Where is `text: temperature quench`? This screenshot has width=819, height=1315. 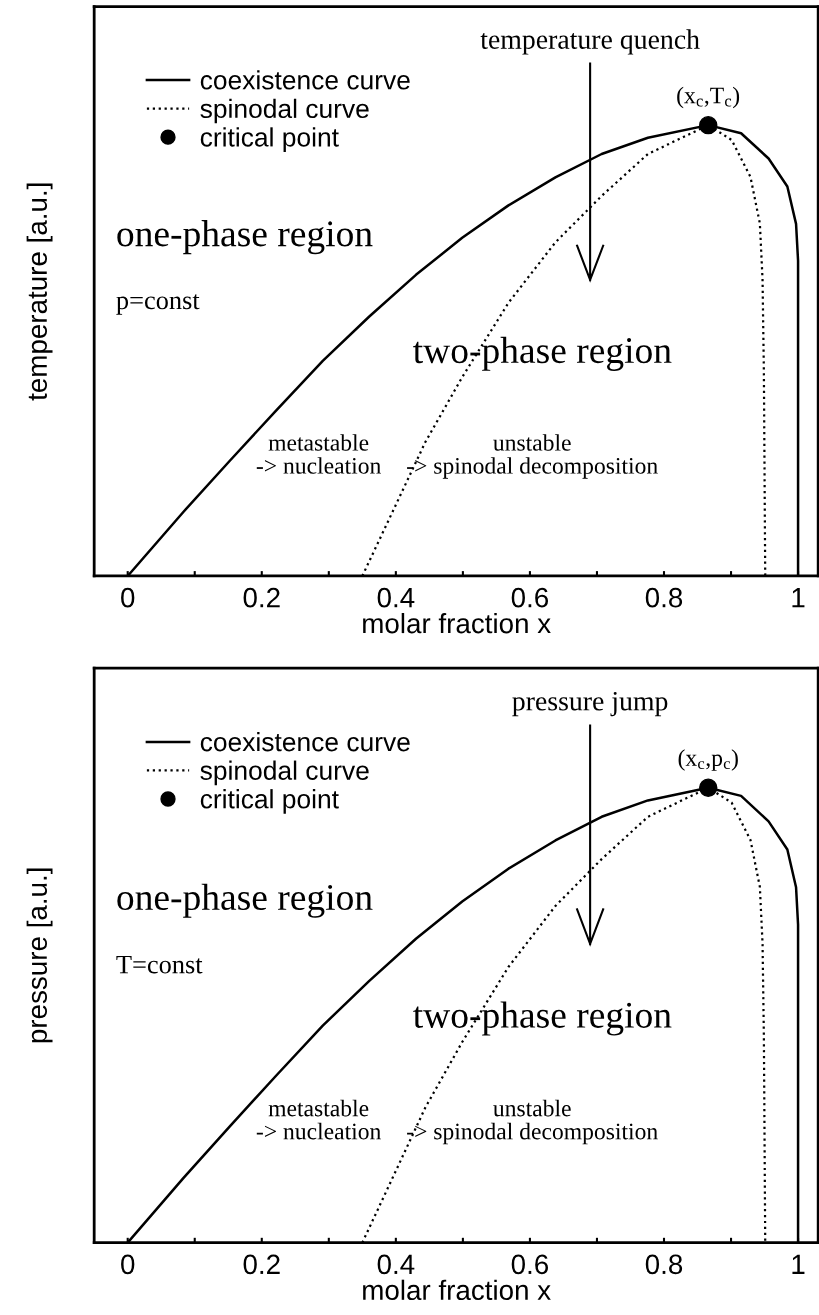 text: temperature quench is located at coordinates (590, 42).